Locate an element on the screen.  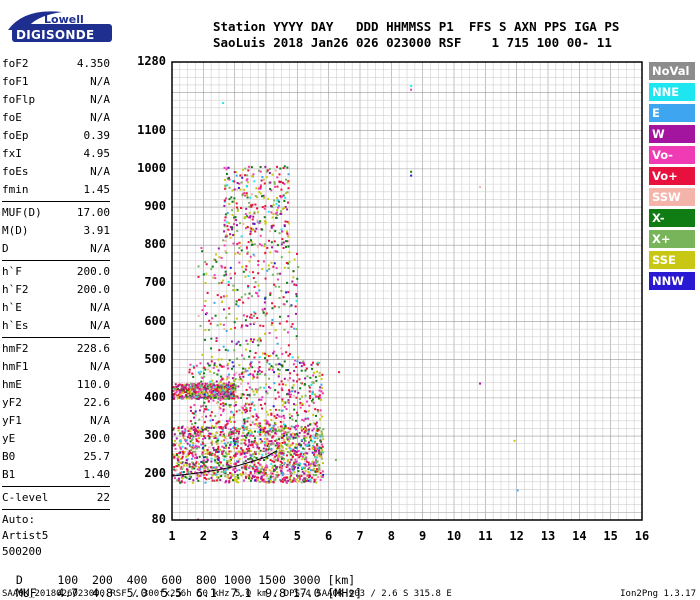
divider is located at coordinates (56, 260).